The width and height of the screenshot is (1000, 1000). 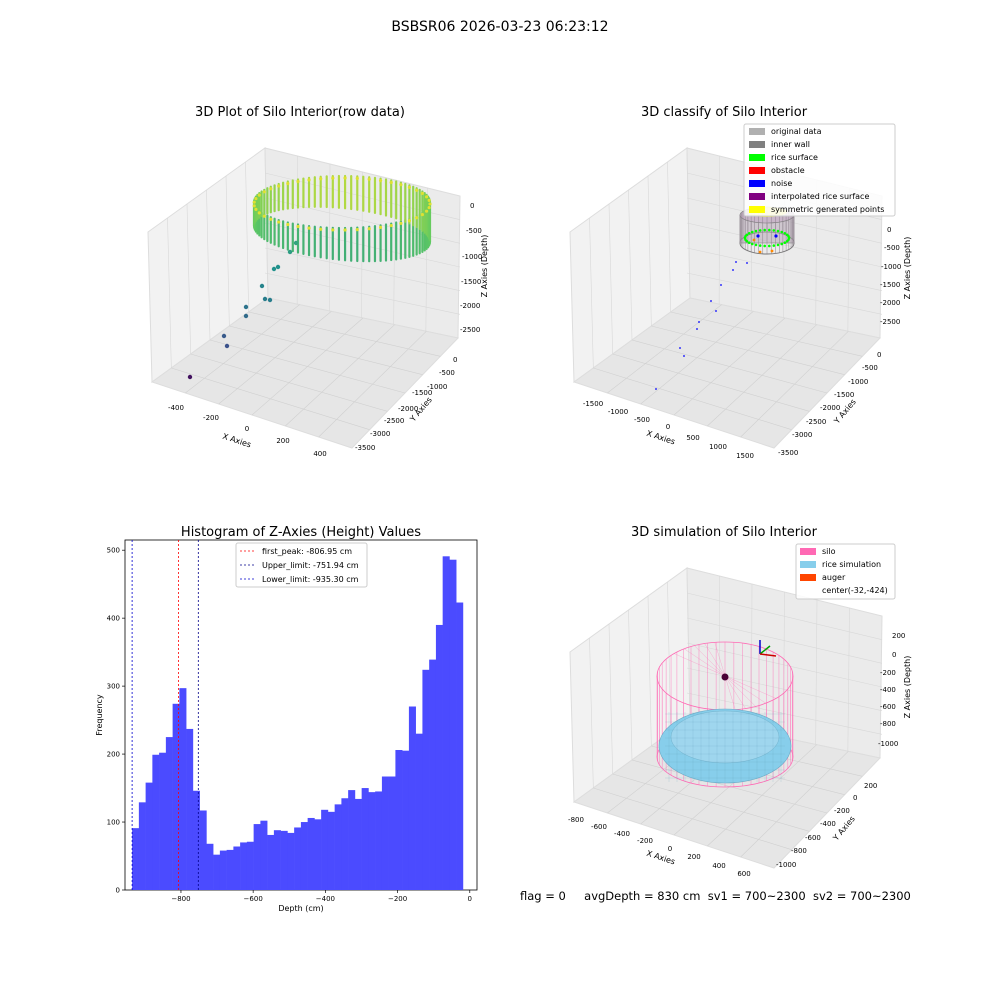 I want to click on p4-legend-swatch, so click(x=808, y=551).